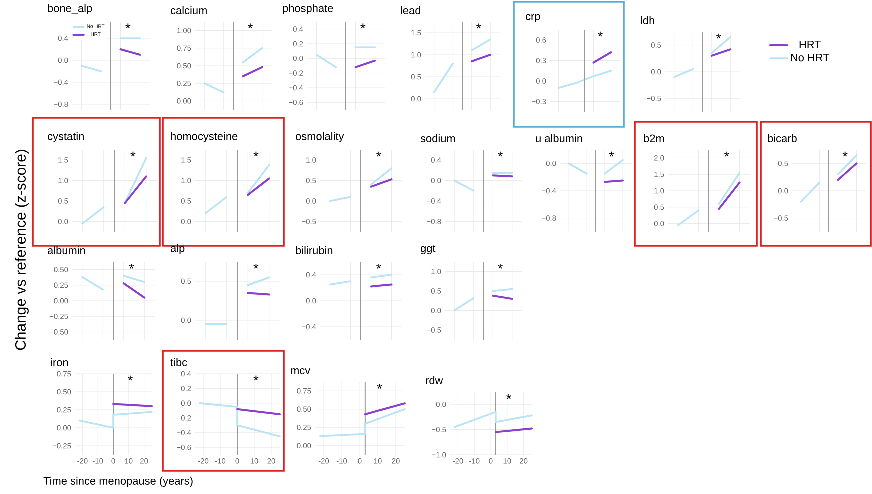 Image resolution: width=872 pixels, height=494 pixels. Describe the element at coordinates (118, 482) in the screenshot. I see `x-axis-title: Time since menopause (years)` at that location.